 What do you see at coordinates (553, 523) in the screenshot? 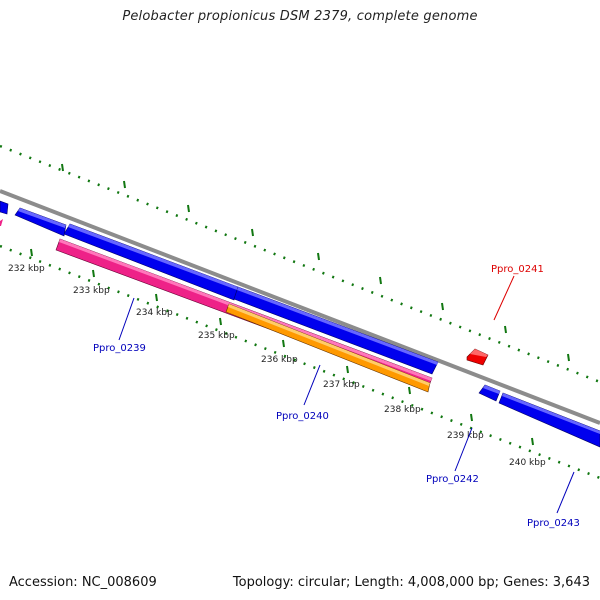
I see `gene-label-ppro0243: Ppro_0243` at bounding box center [553, 523].